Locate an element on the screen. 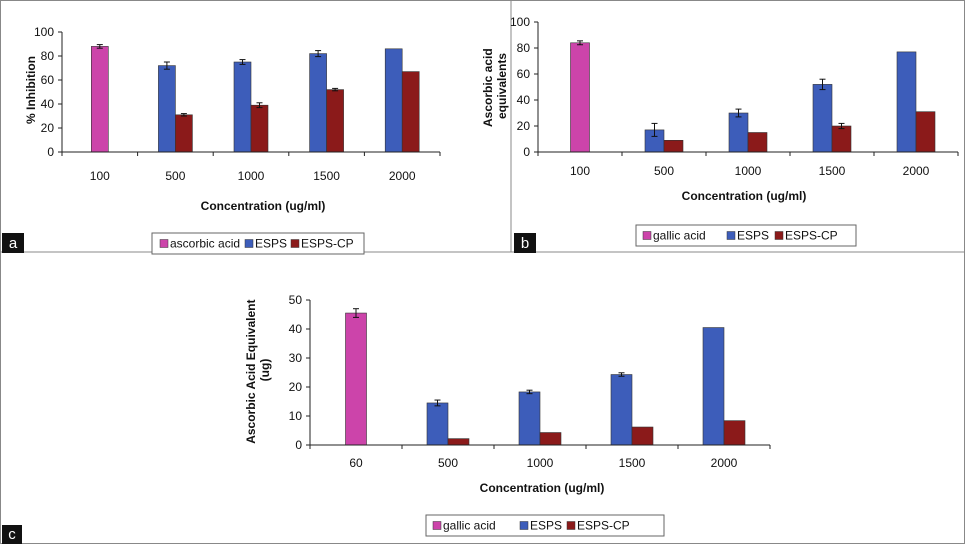 This screenshot has height=544, width=965. panel-a-ylabel: % Inhibition is located at coordinates (31, 90).